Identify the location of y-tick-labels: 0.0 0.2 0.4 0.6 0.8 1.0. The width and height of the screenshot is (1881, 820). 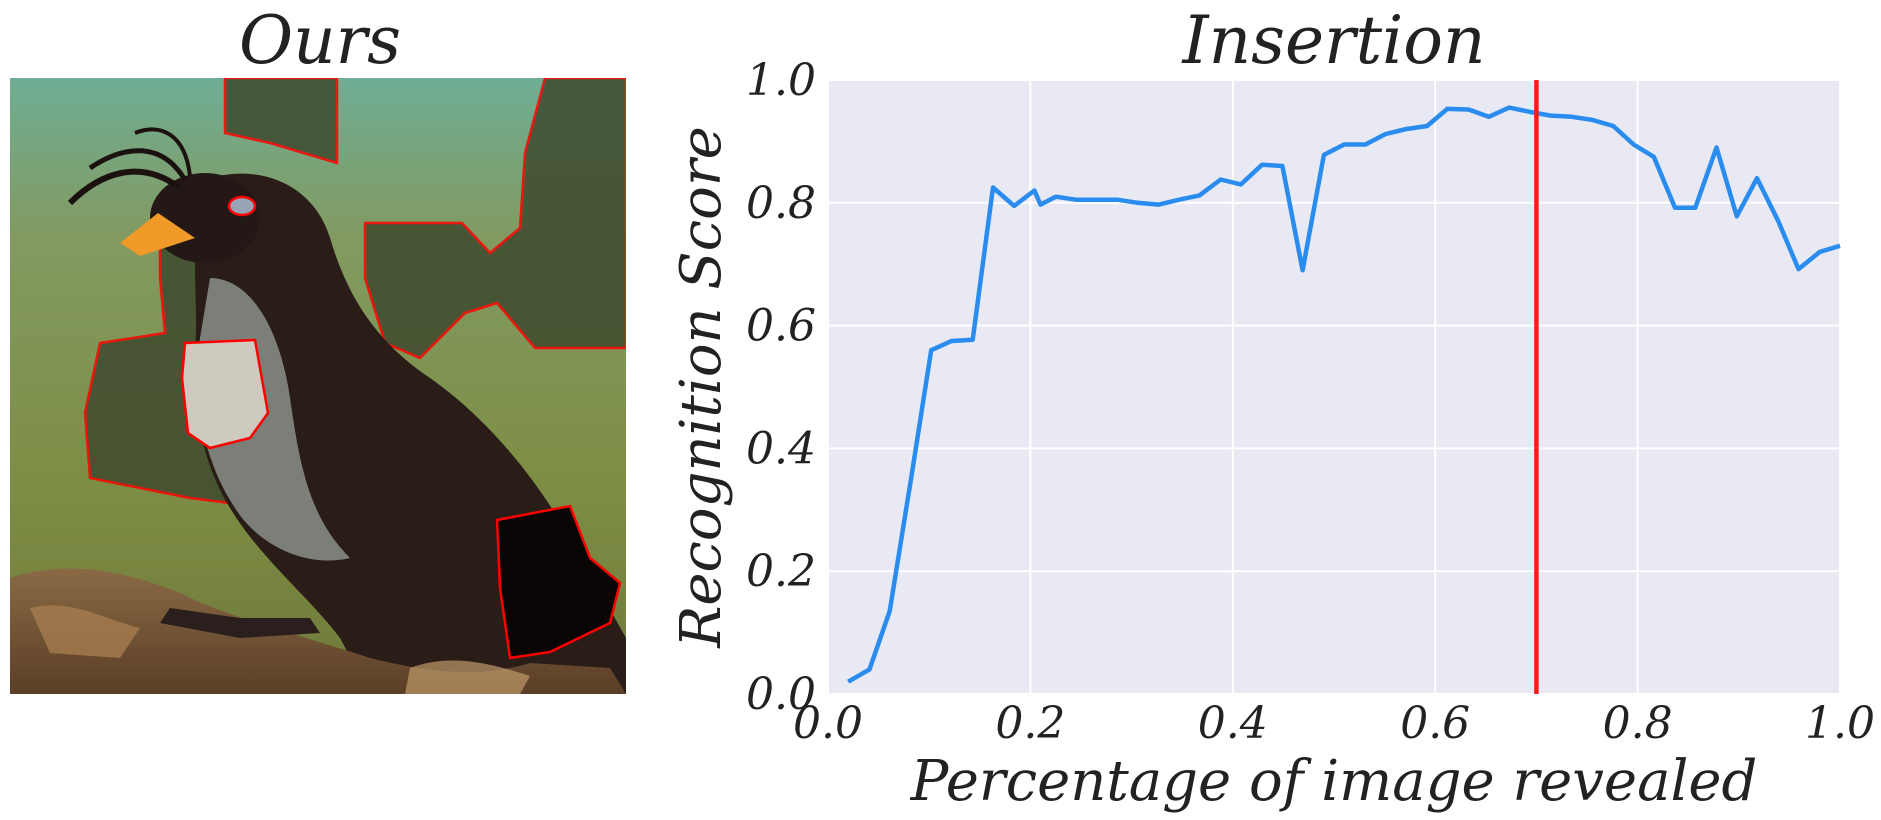
(781, 387).